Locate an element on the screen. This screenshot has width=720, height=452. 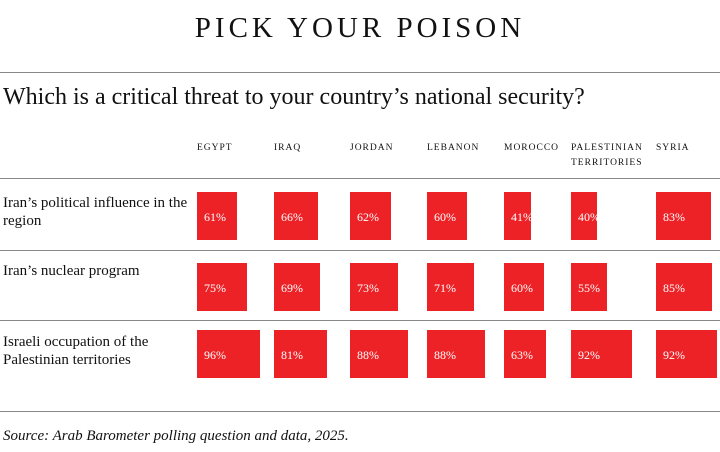
divider is located at coordinates (360, 72).